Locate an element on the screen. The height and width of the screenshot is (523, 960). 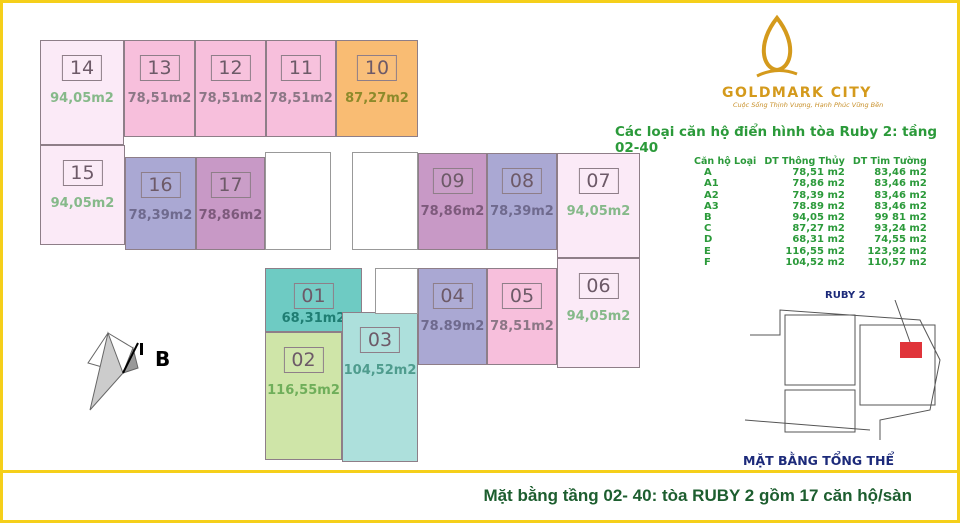
unit-04: 04 78.89m2 is located at coordinates (452, 316).